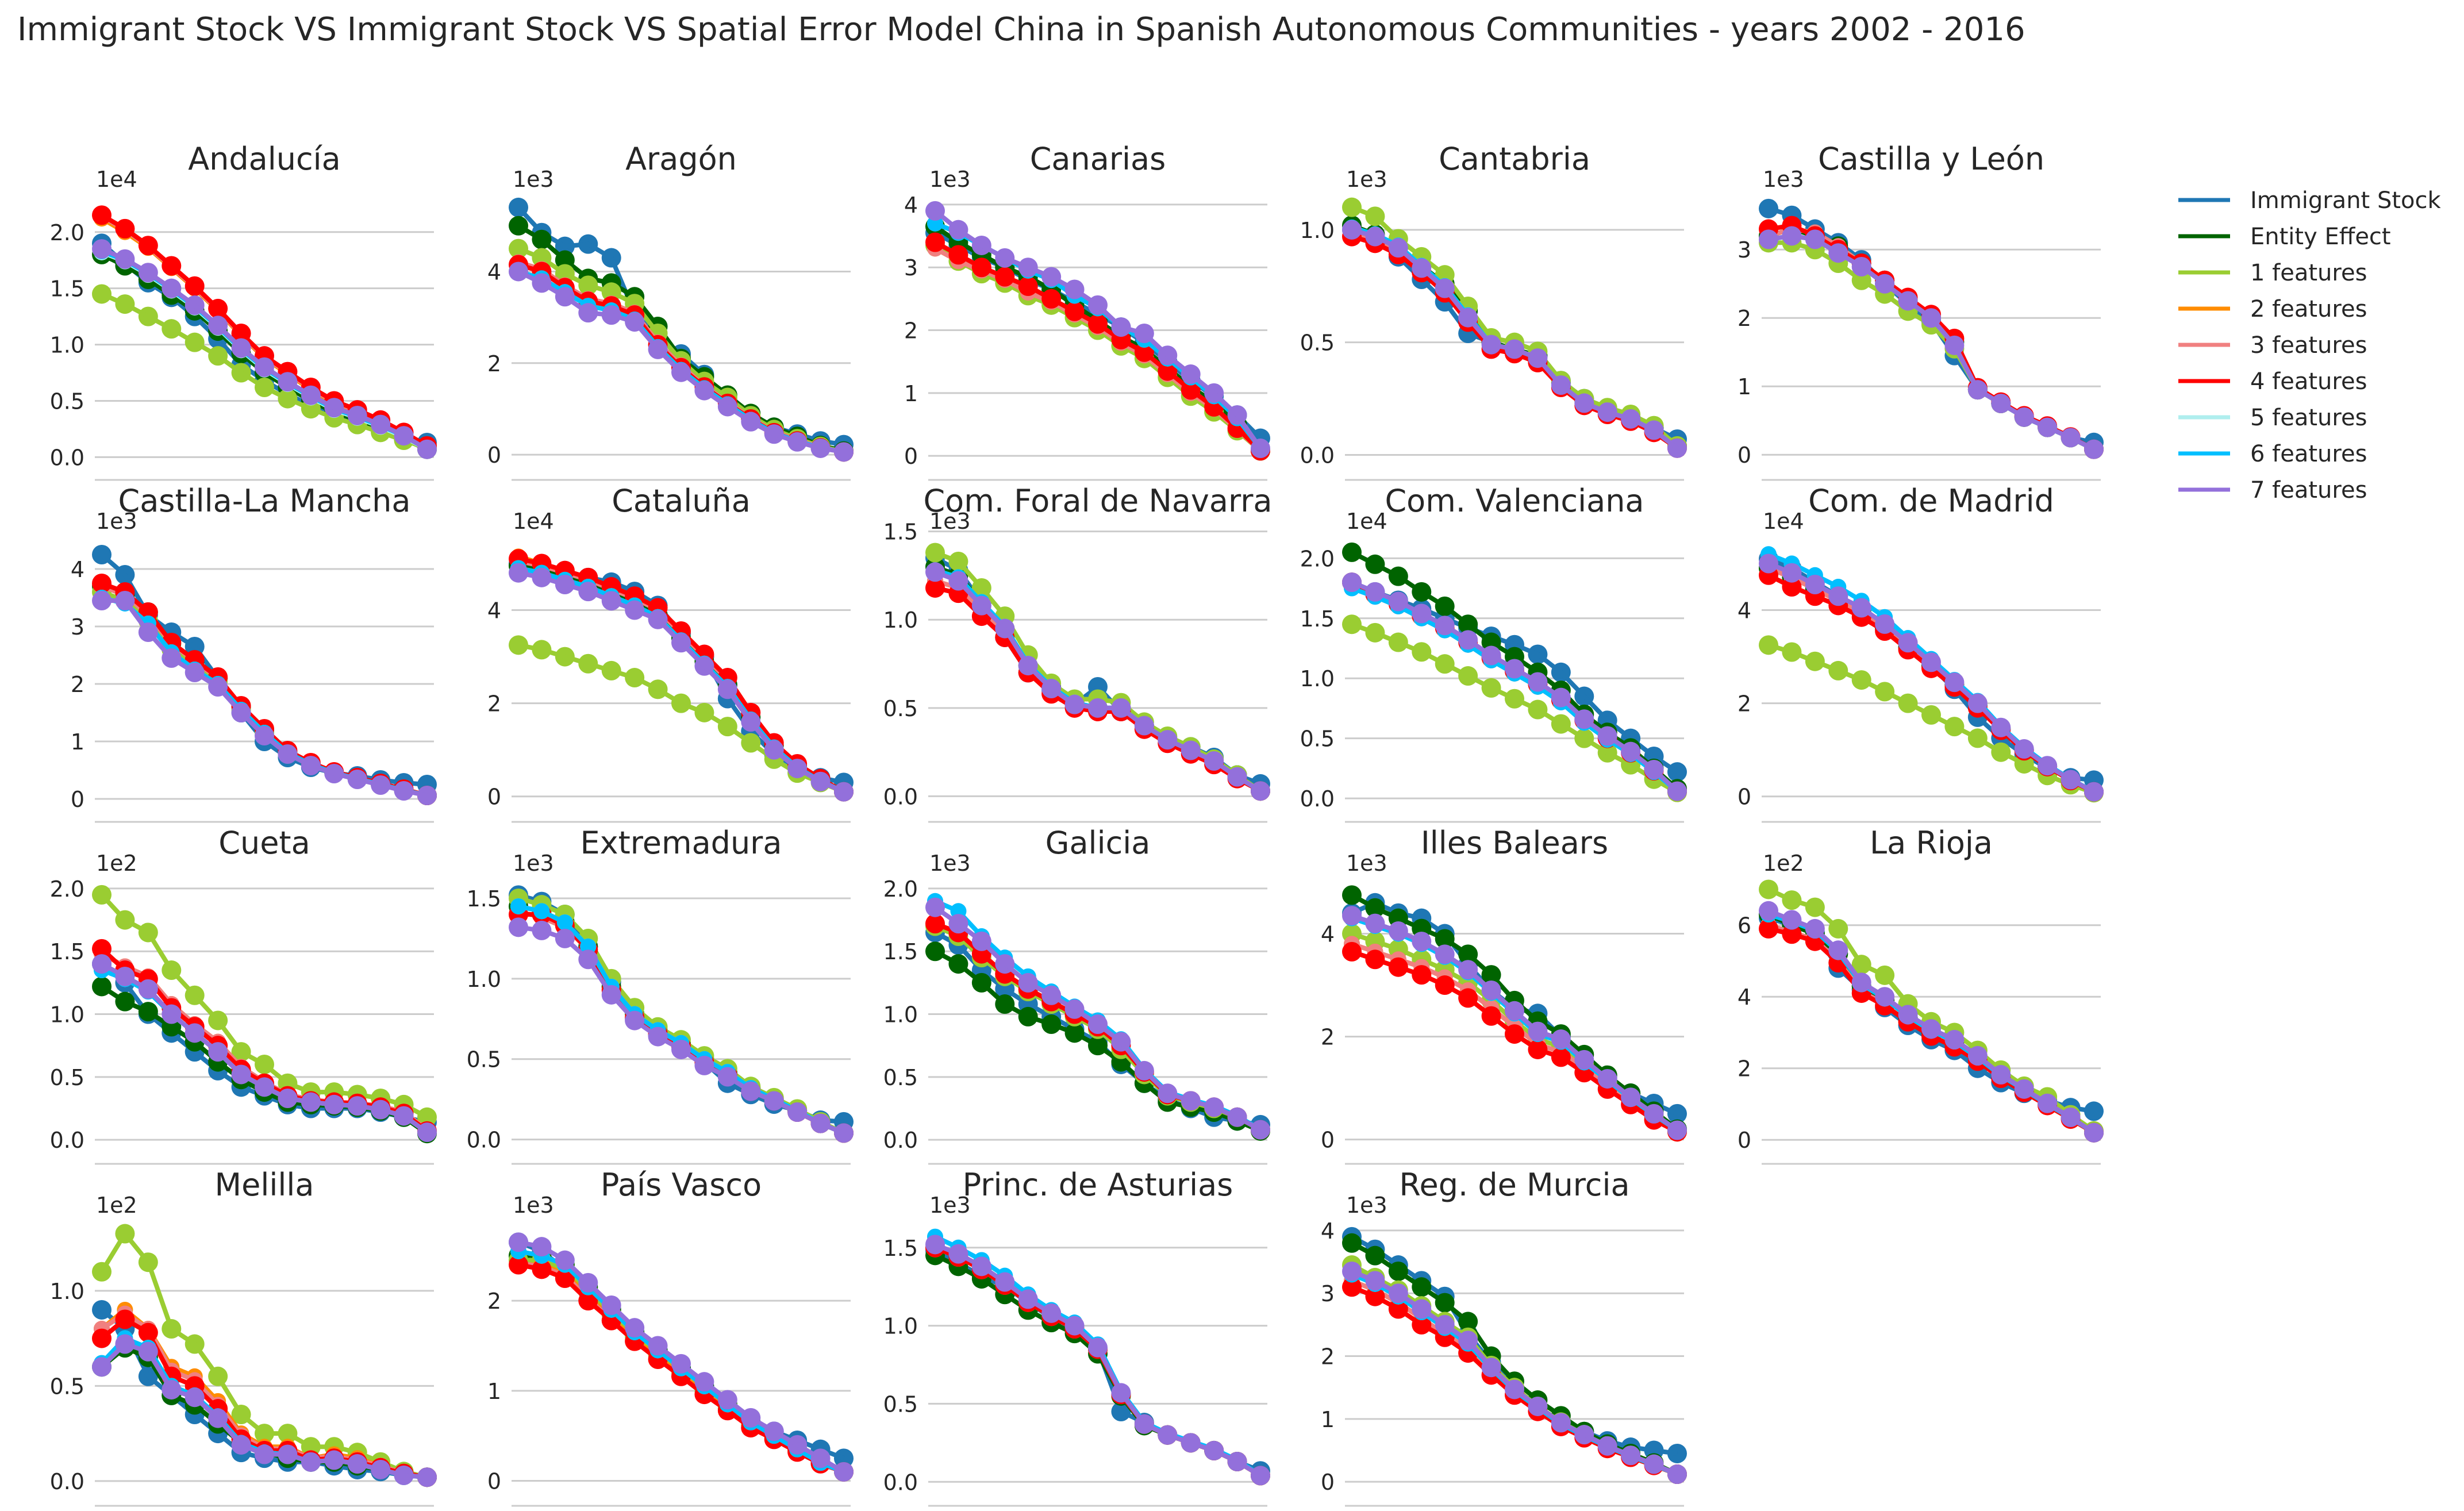 The image size is (2464, 1511). Describe the element at coordinates (1098, 1185) in the screenshot. I see `subplot-title: Princ. de Asturias` at that location.